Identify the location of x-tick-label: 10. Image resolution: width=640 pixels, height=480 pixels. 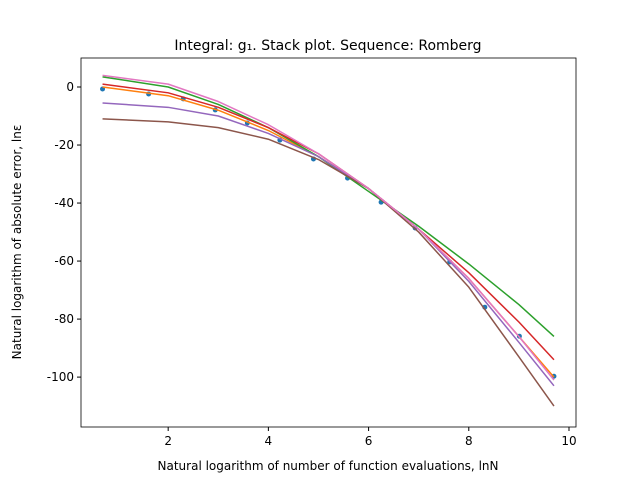
(568, 441).